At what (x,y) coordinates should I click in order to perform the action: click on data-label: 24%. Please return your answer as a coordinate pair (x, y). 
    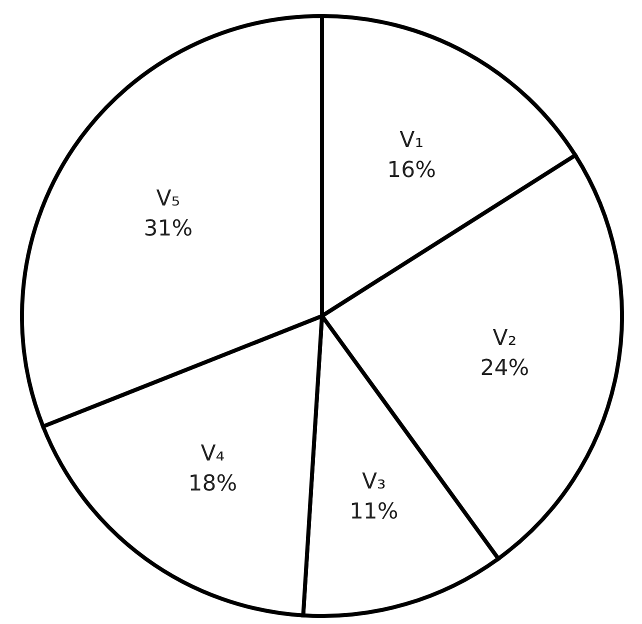
    Looking at the image, I should click on (505, 368).